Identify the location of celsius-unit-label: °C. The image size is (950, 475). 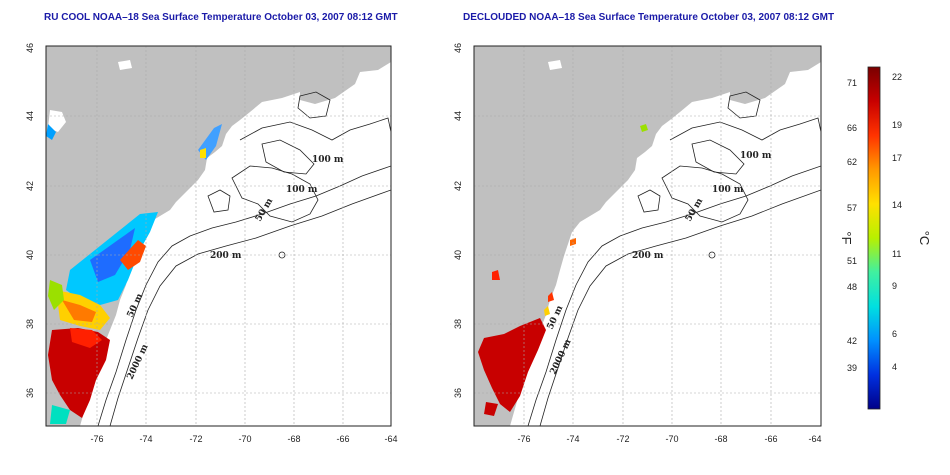
(924, 238).